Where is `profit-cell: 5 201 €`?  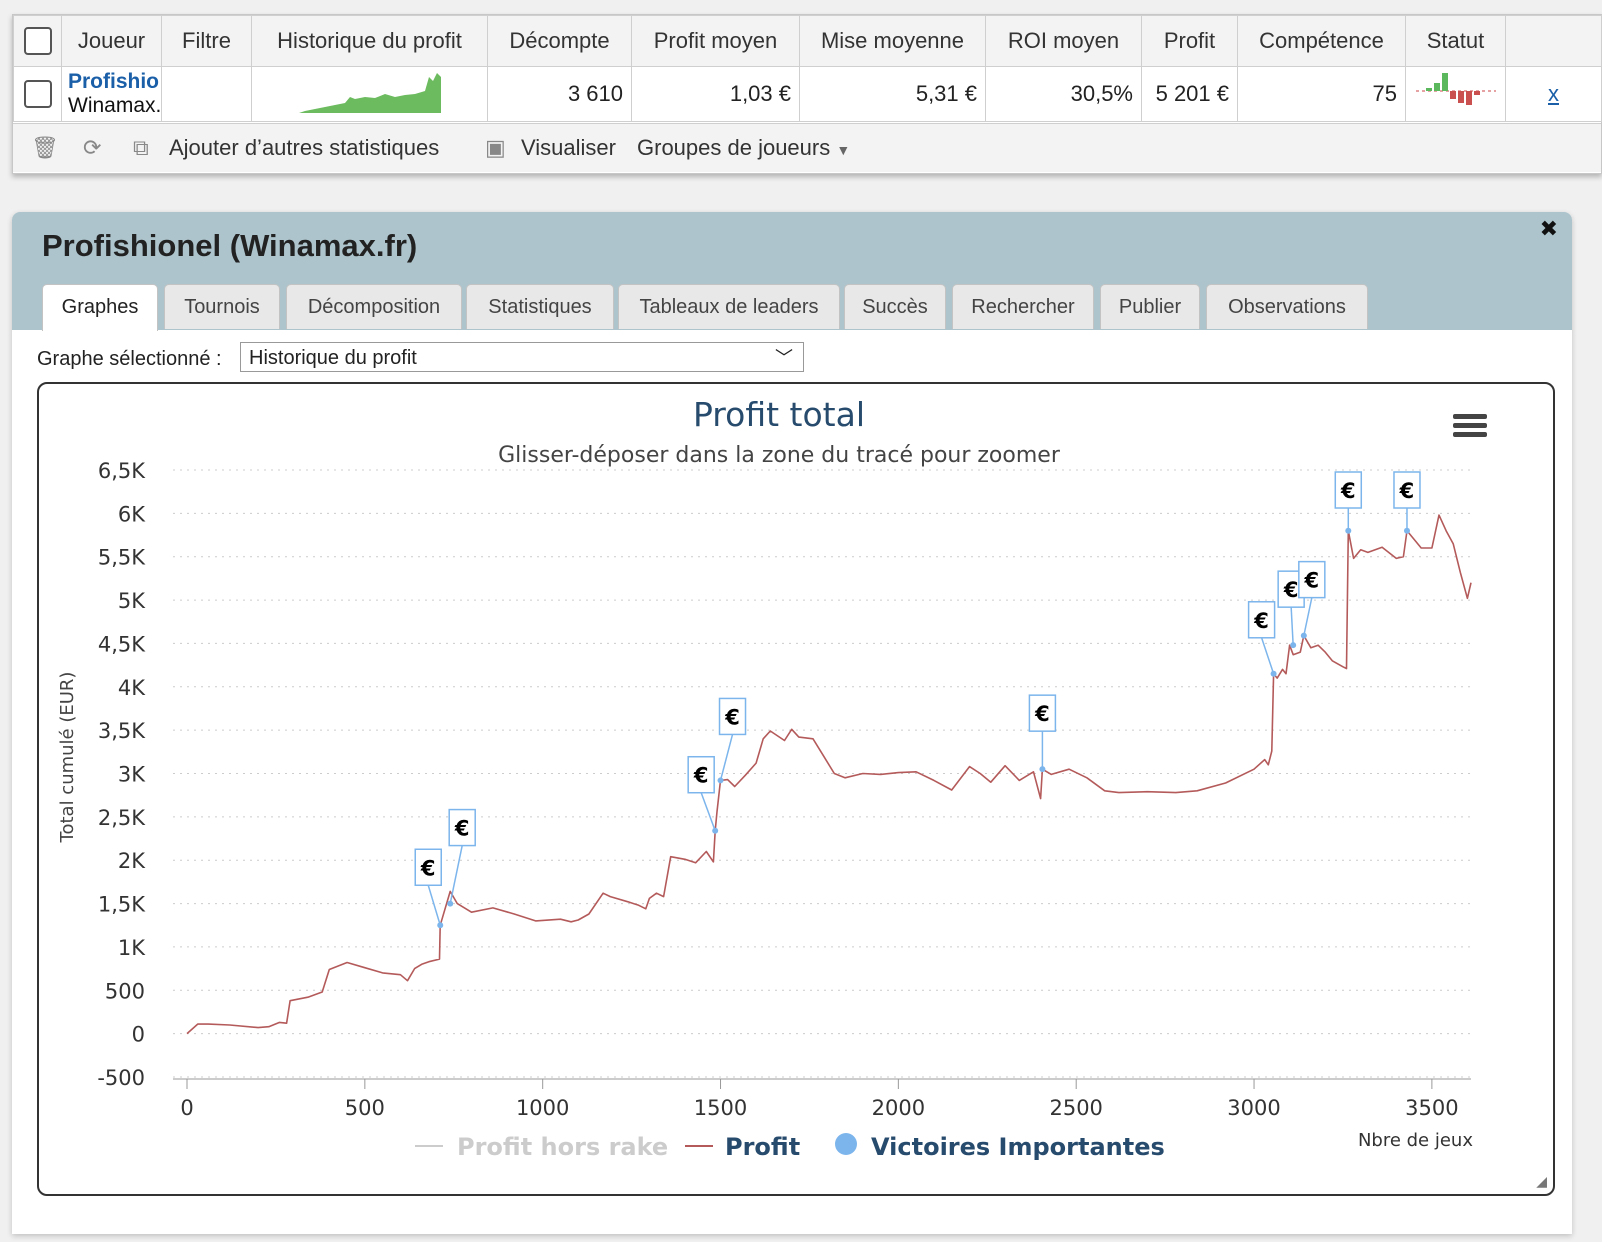 profit-cell: 5 201 € is located at coordinates (1189, 94).